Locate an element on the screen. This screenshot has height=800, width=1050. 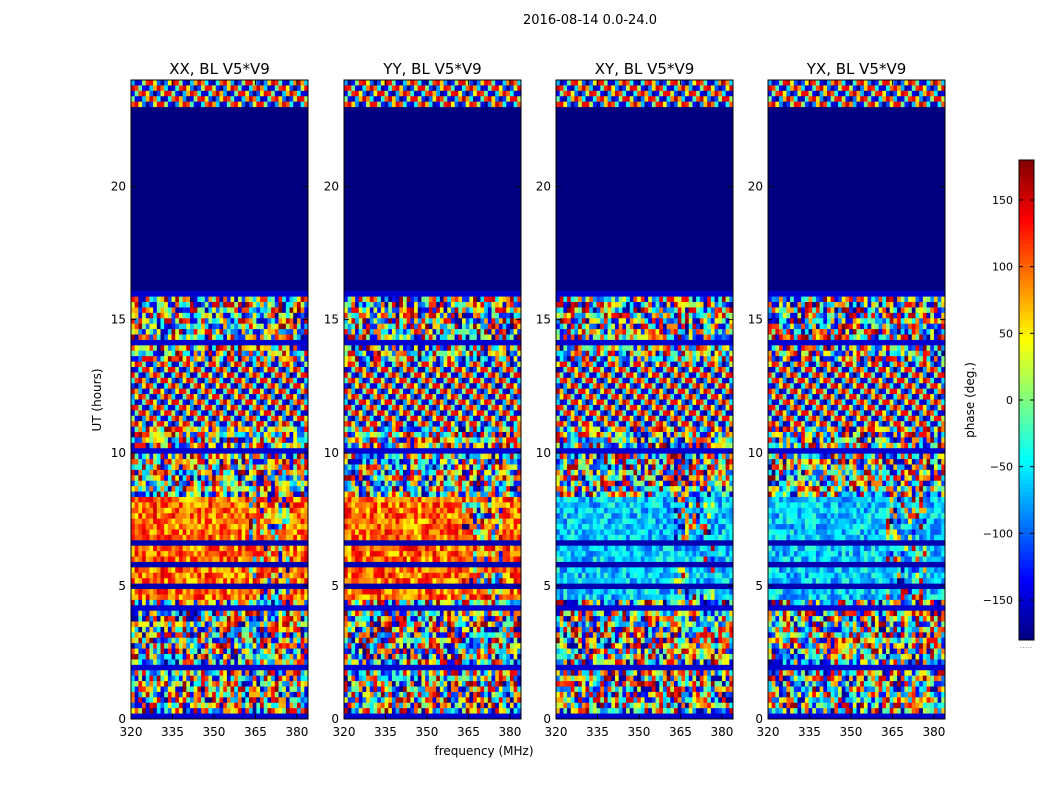
y-axis-label: UT (hours) is located at coordinates (97, 399).